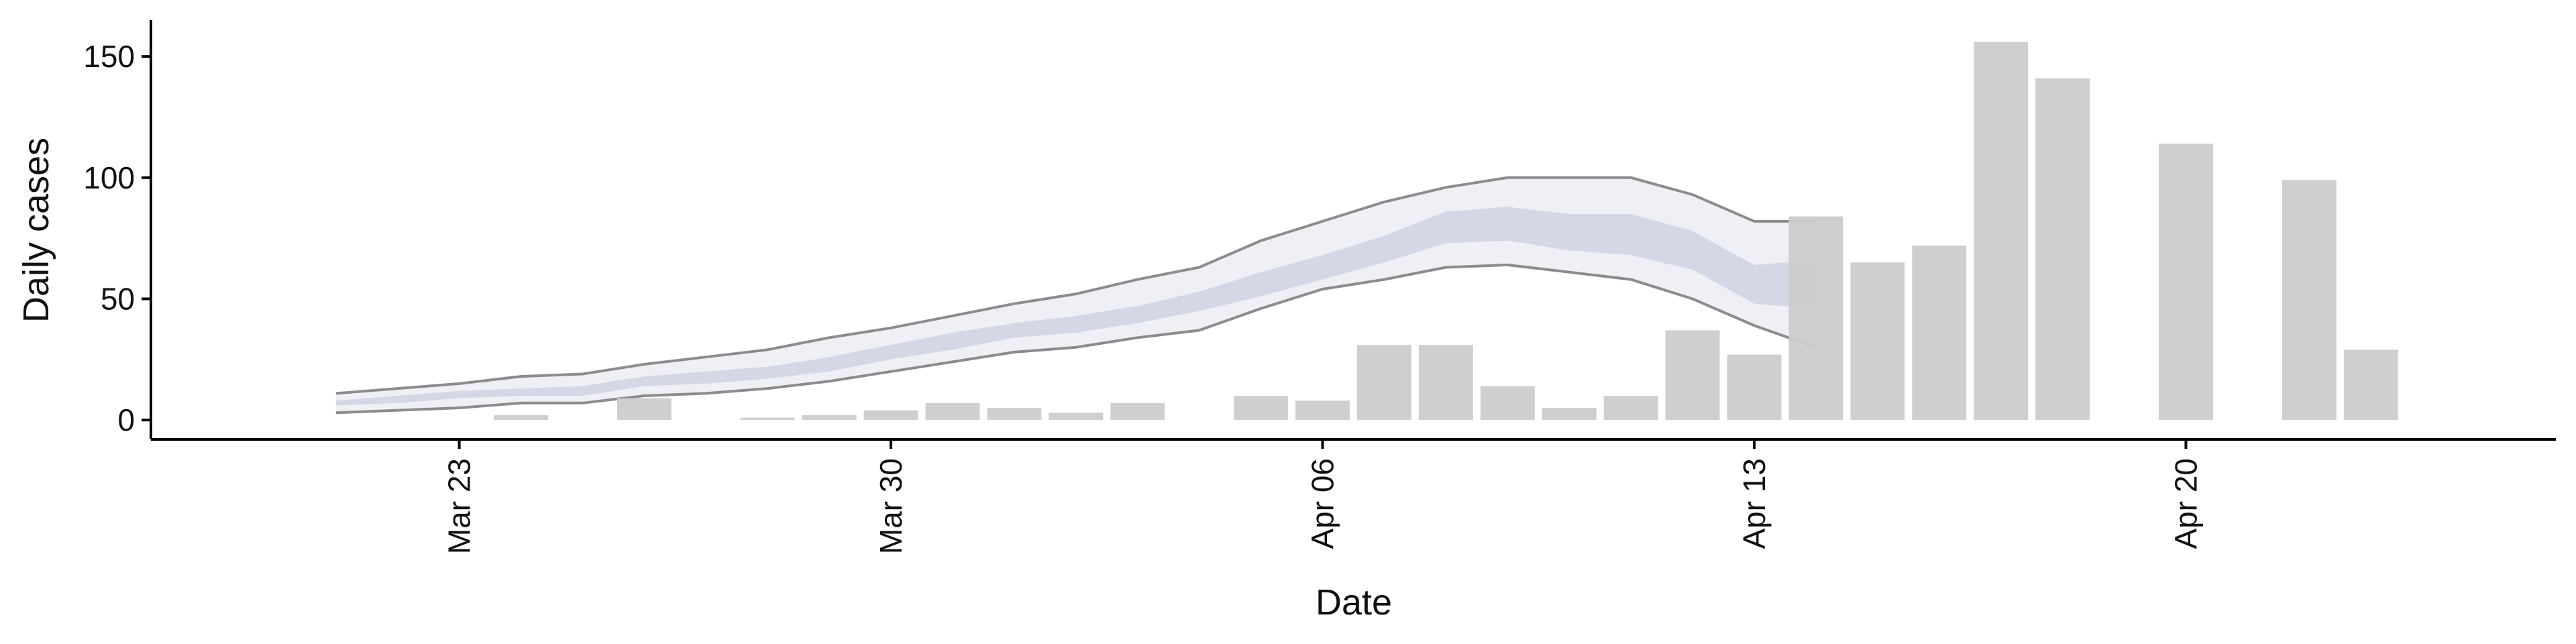  What do you see at coordinates (118, 298) in the screenshot?
I see `y-tick-label: 50` at bounding box center [118, 298].